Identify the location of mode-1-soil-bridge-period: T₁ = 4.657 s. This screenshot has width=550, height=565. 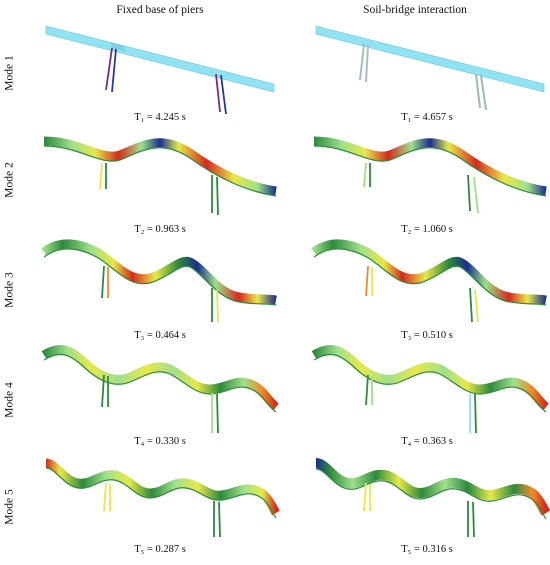
(427, 117).